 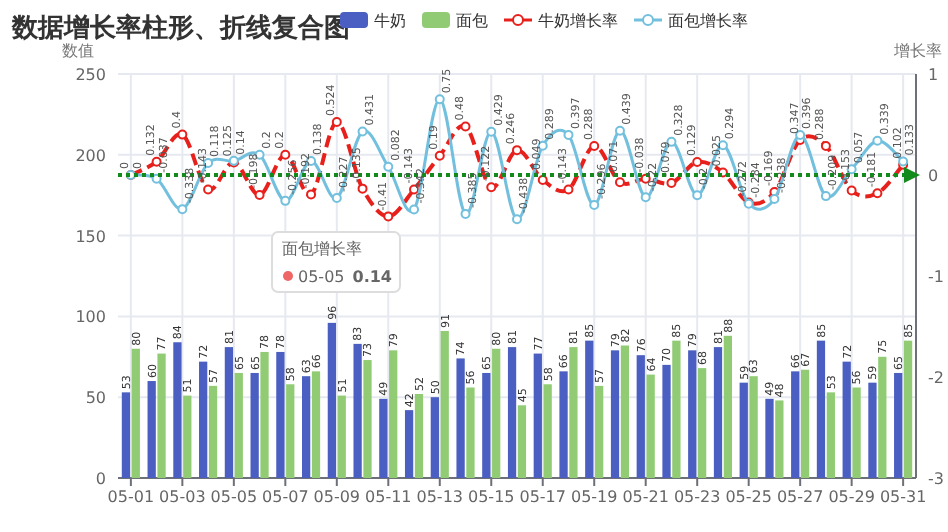 I want to click on y-tick-label: 0, so click(x=100, y=479).